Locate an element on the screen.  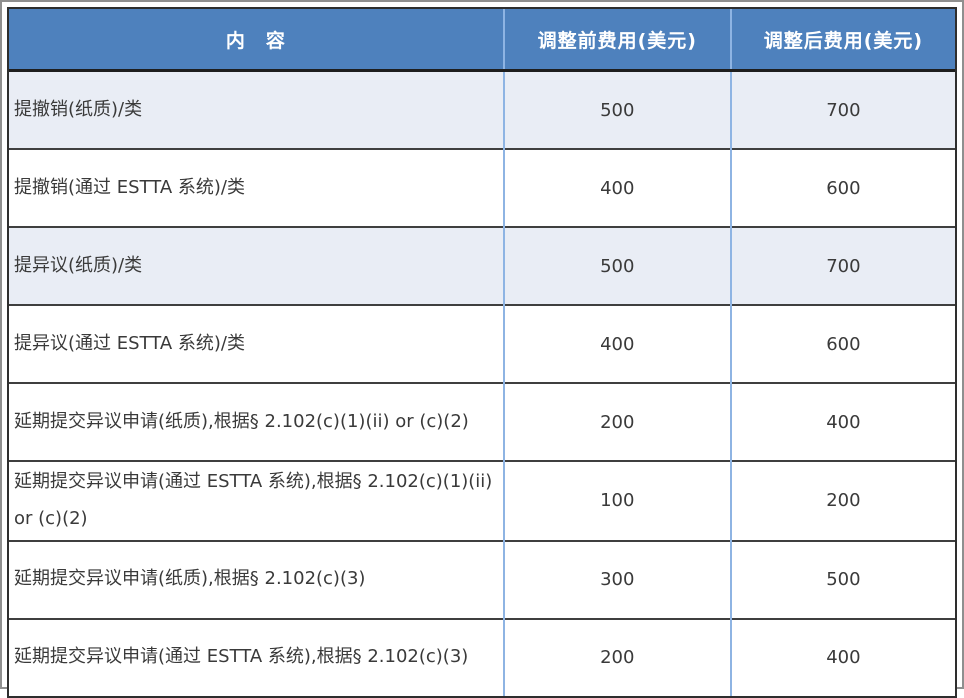
row-fee-before-cell: 300 is located at coordinates (616, 579).